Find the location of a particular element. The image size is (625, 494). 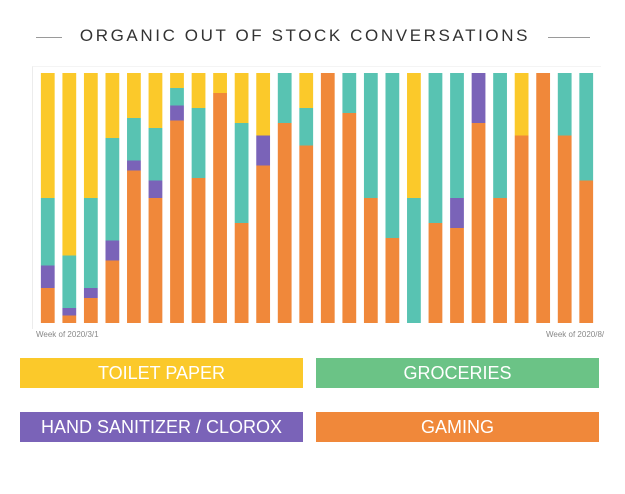

bar-week-26-groceries is located at coordinates (586, 127).